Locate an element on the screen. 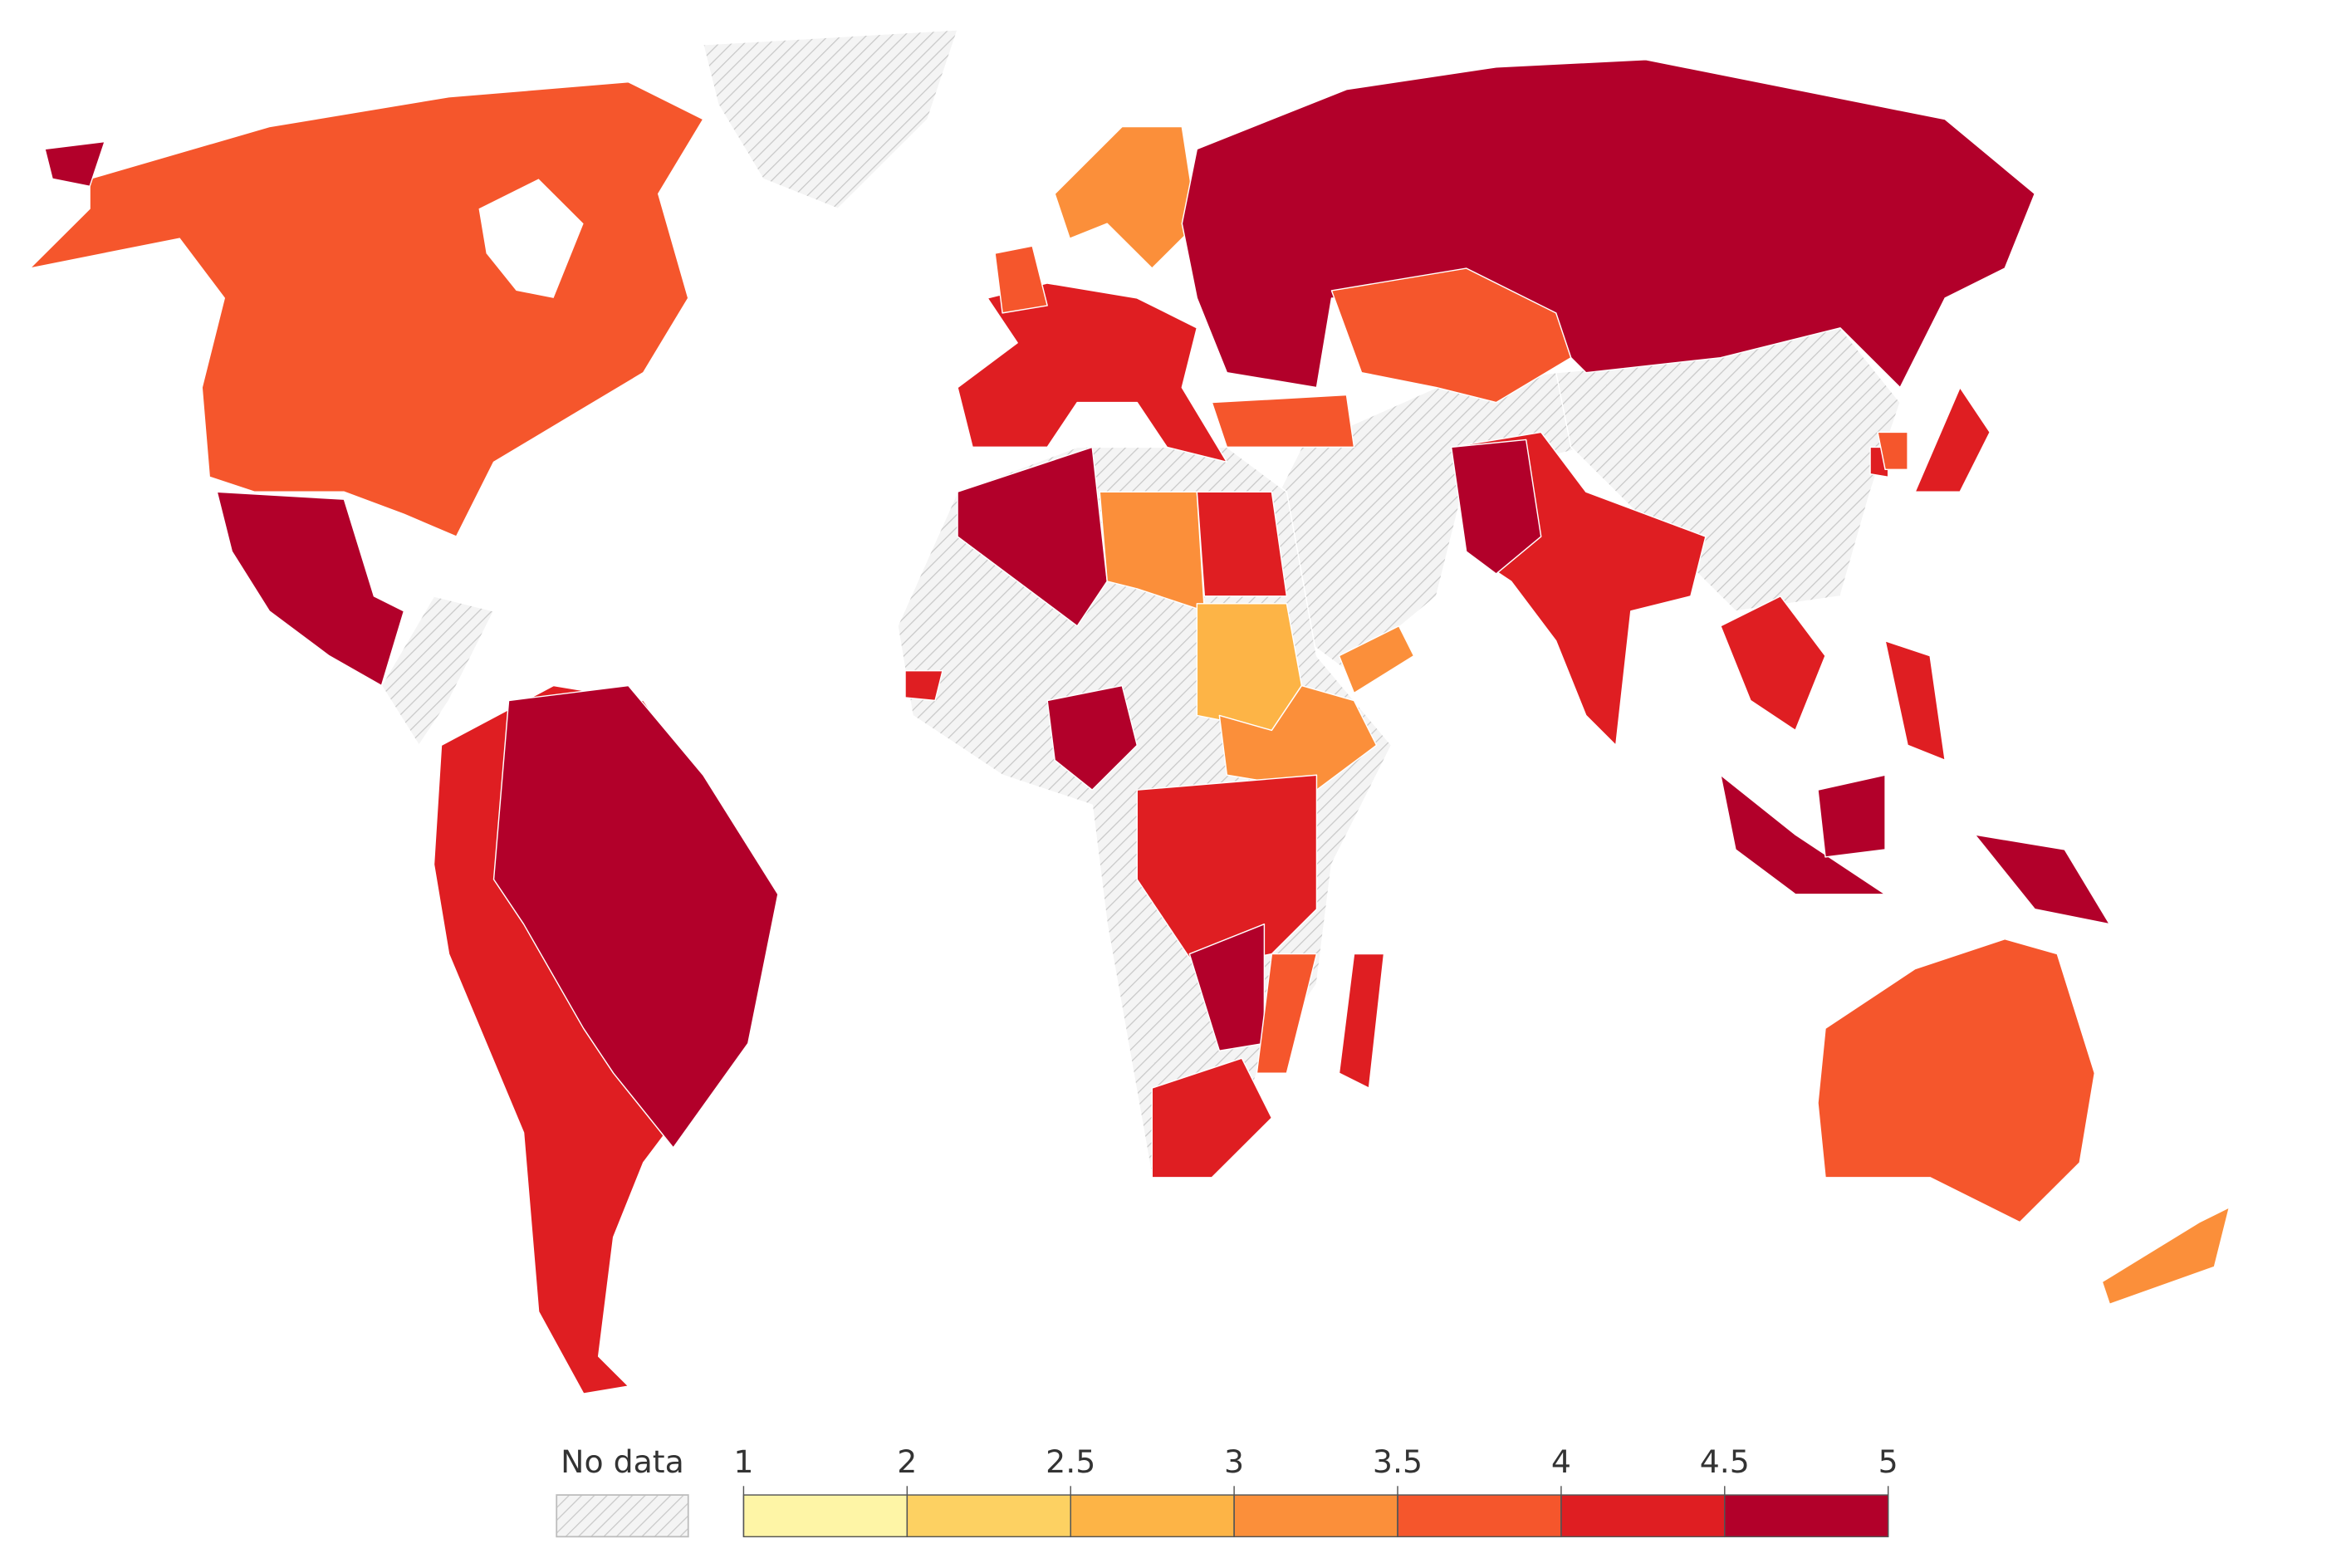  legend-tick-label: 5 is located at coordinates (1888, 1461).